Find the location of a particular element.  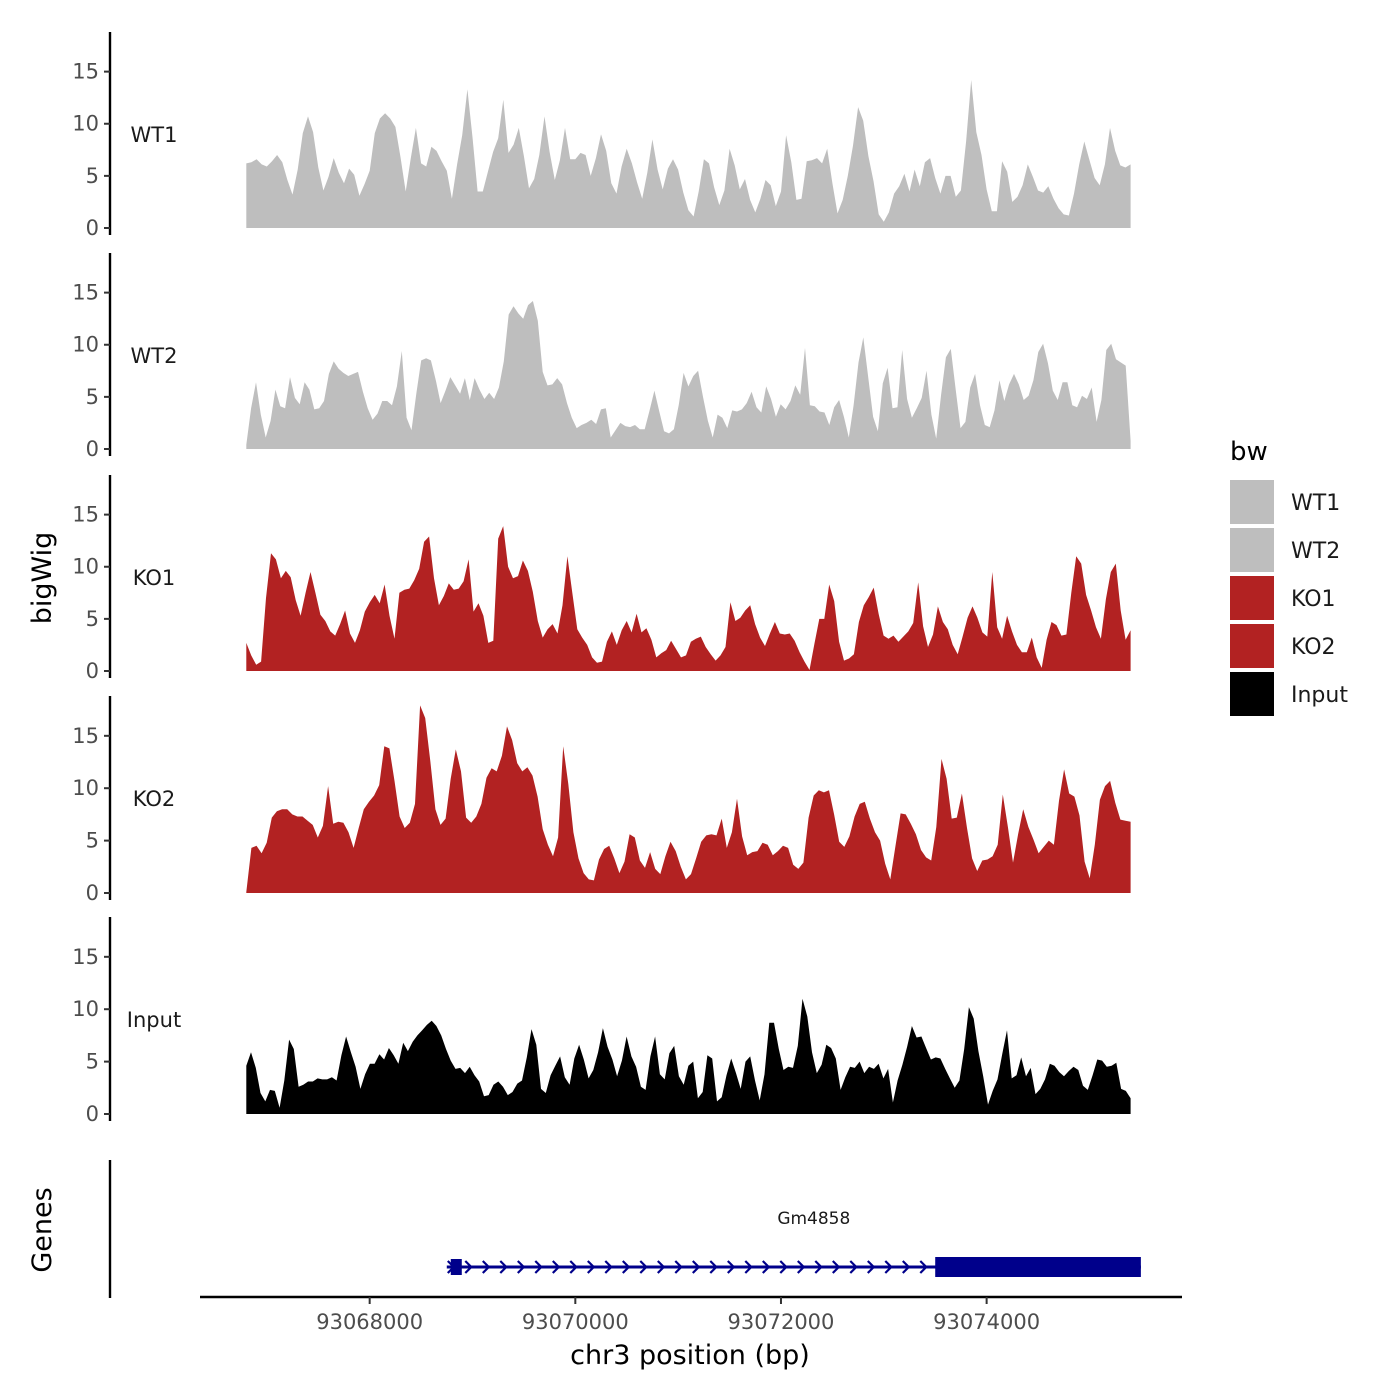

track-label: WT2 is located at coordinates (154, 356).